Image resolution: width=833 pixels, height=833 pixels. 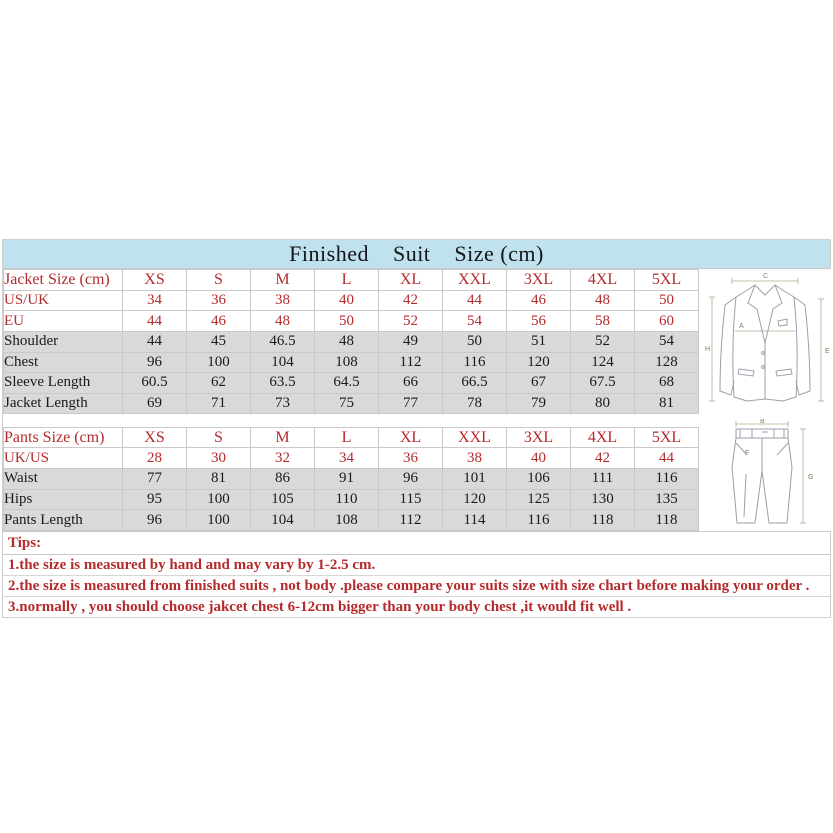 I want to click on pants-row-pants-length: Pants Length 96 100 104 108 112 114 116 118 118, so click(x=351, y=520).